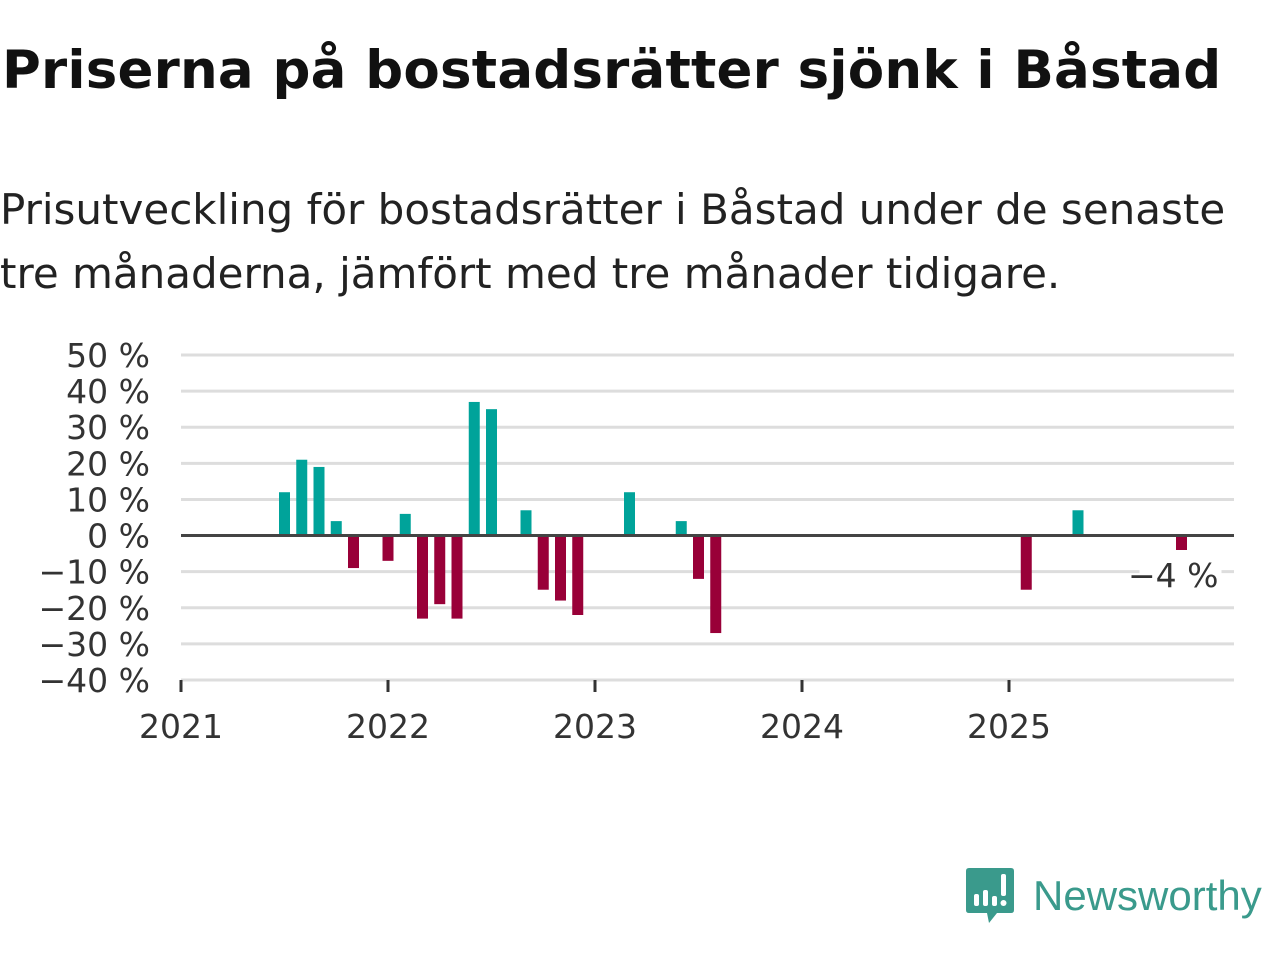 The width and height of the screenshot is (1280, 960). Describe the element at coordinates (95, 608) in the screenshot. I see `y-tick-label: −20 %` at that location.